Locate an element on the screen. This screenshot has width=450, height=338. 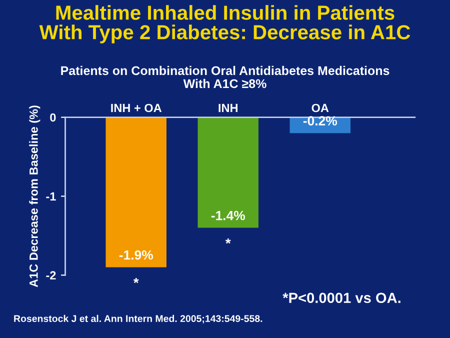
chart-title: Mealtime Inhaled Insulin in Patients With Type 2 Diabetes: Decrease in A1C is located at coordinates (224, 24).